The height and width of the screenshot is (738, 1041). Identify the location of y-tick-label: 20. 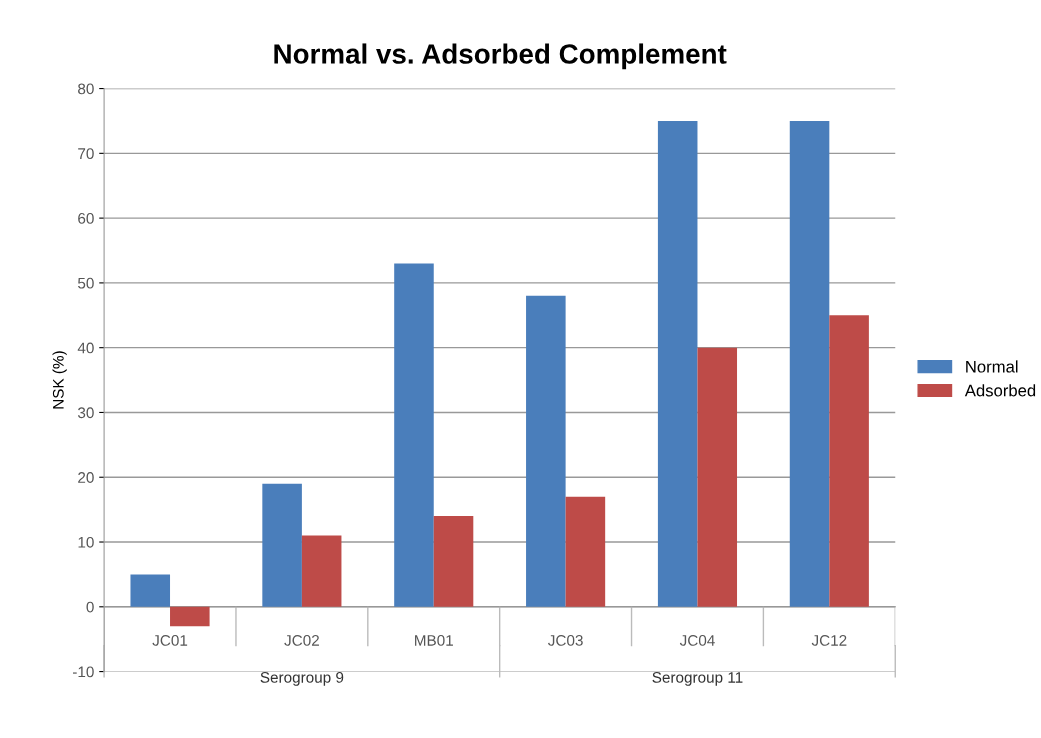
(86, 477).